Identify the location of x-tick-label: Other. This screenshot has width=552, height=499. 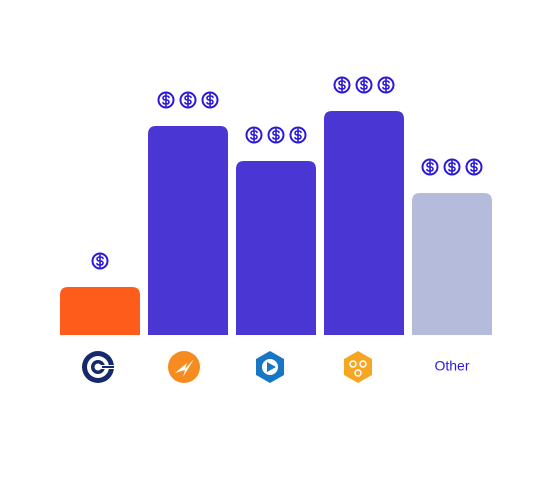
(451, 366).